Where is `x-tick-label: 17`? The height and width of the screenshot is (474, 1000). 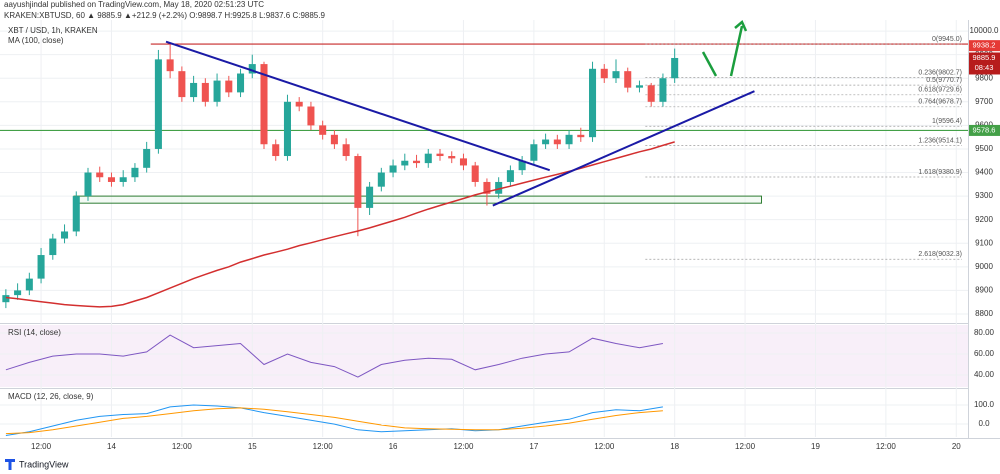
x-tick-label: 17 is located at coordinates (533, 446).